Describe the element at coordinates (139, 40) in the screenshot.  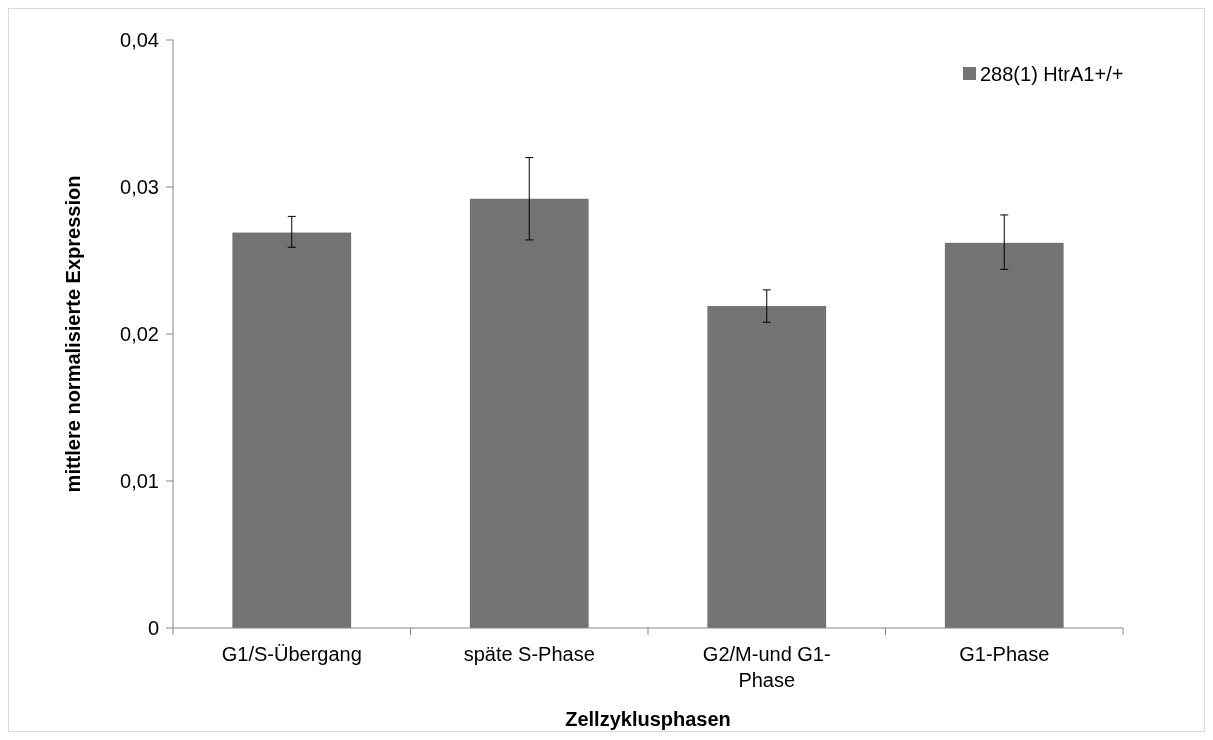
I see `y-tick-label: 0,04` at that location.